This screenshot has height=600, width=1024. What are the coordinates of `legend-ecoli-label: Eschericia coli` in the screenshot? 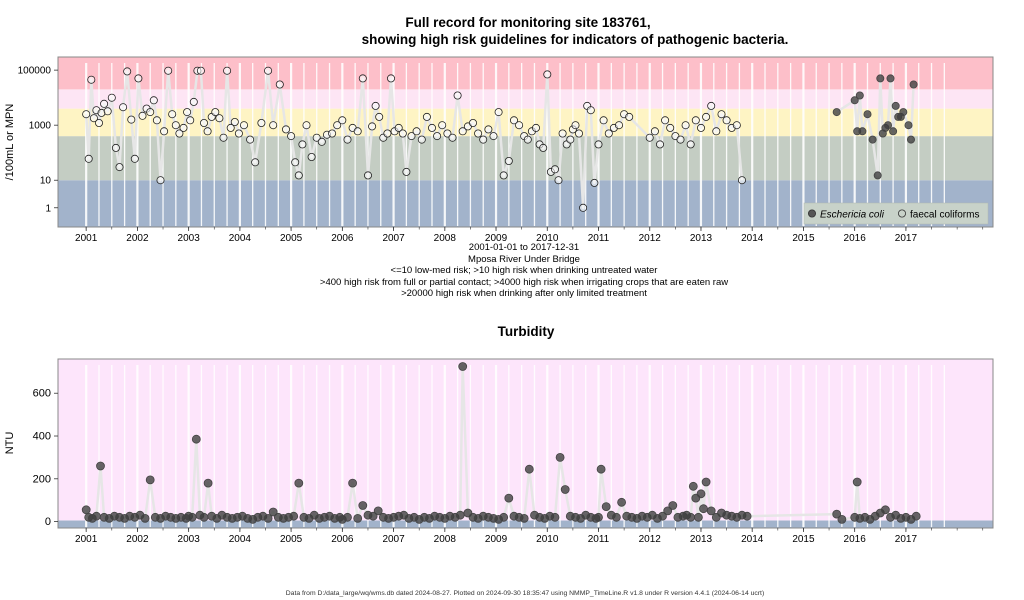 It's located at (852, 215).